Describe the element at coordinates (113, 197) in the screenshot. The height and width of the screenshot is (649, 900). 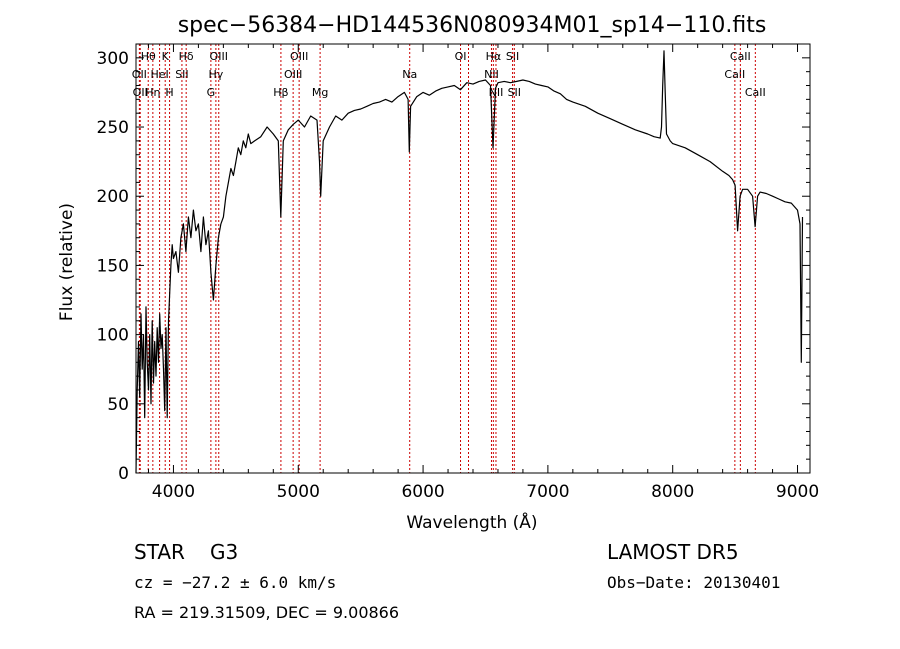
I see `y-tick-label: 200` at that location.